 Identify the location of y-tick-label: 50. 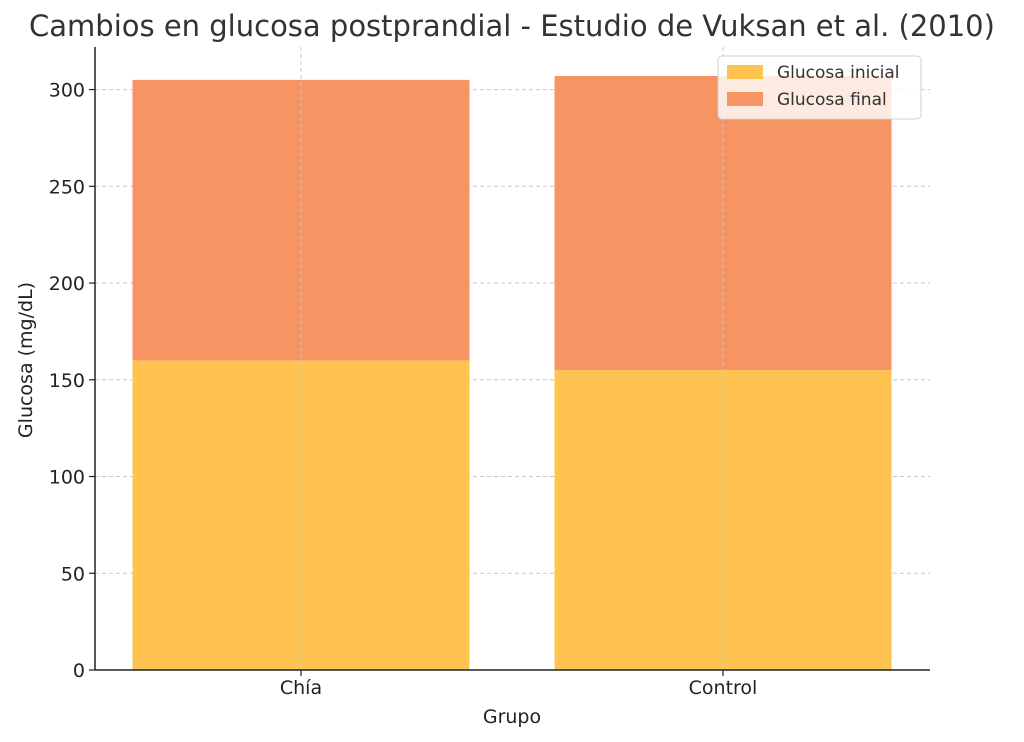
(73, 574).